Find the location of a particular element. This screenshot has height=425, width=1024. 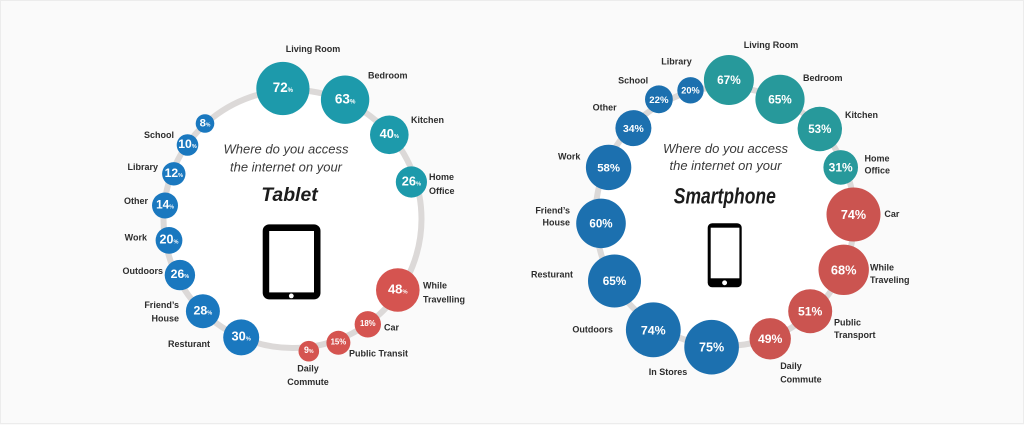

svg-text: 49% is located at coordinates (770, 339).